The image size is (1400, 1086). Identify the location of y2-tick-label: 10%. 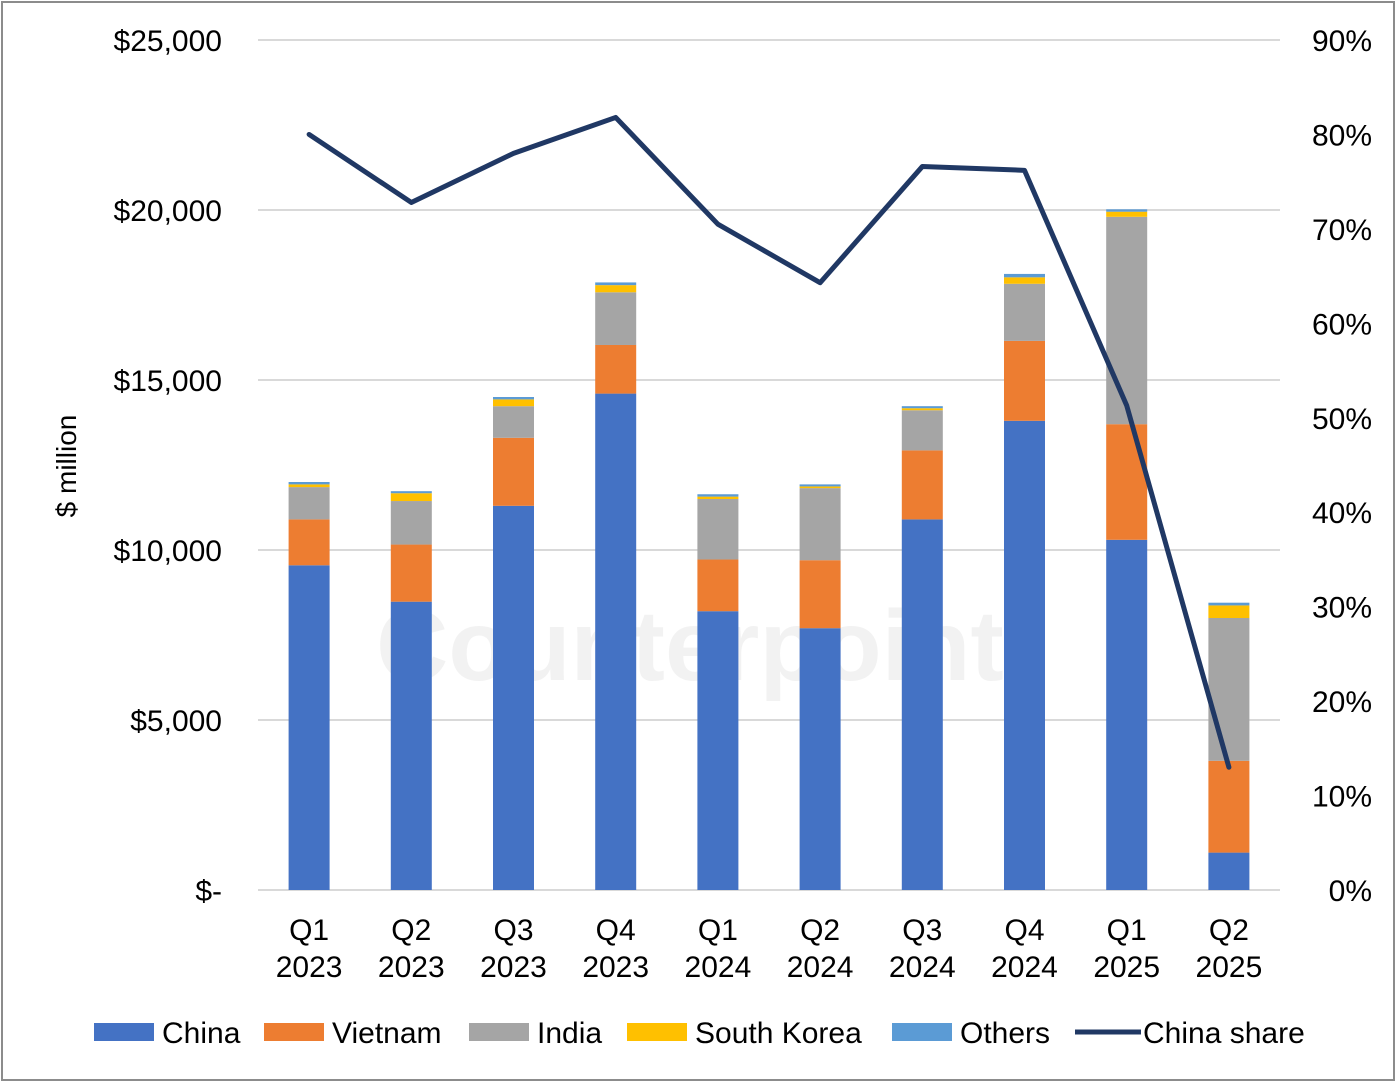
(1342, 797).